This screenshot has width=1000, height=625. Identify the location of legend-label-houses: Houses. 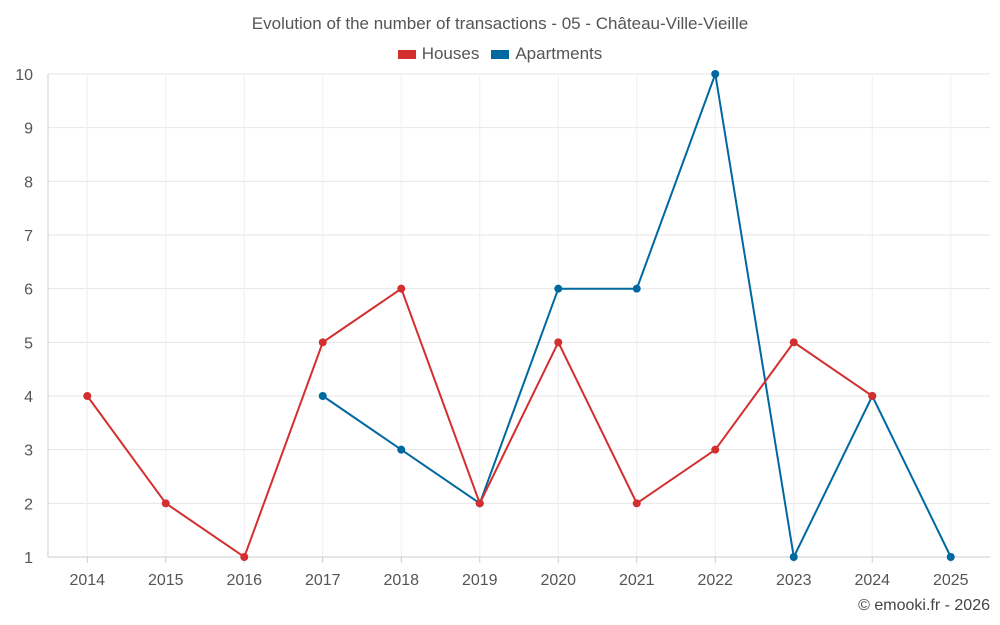
(450, 53).